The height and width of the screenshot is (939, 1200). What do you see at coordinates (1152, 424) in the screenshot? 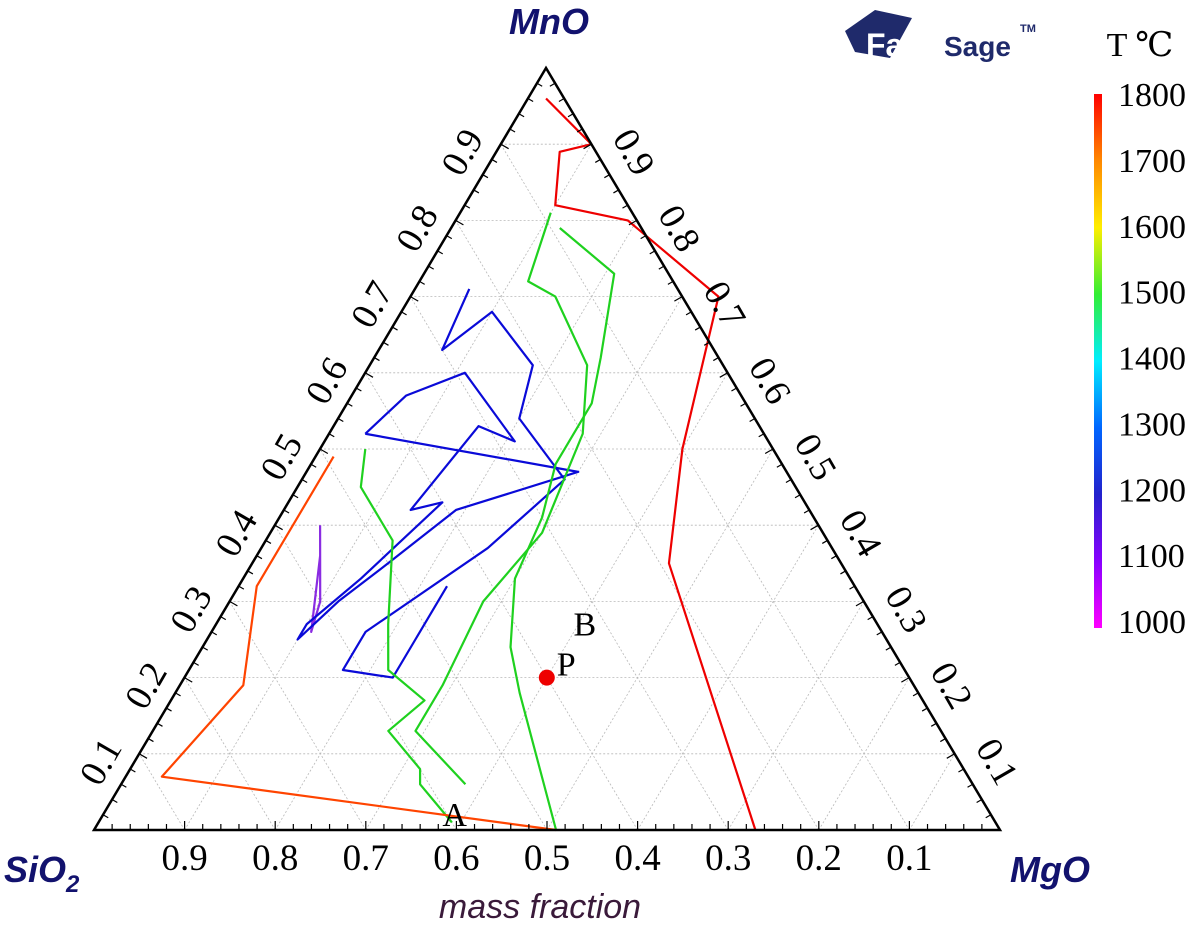
I see `colorbar-label: 1300` at bounding box center [1152, 424].